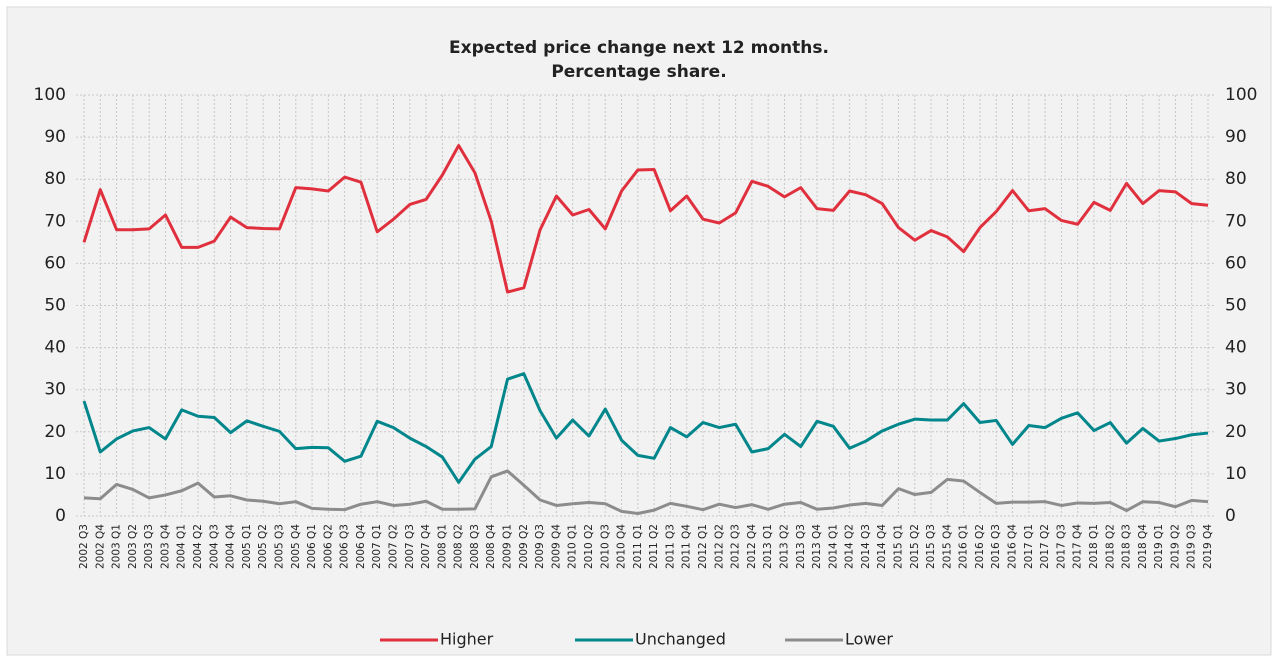 The width and height of the screenshot is (1278, 662). What do you see at coordinates (231, 546) in the screenshot?
I see `x-tick-label: 2004 Q4` at bounding box center [231, 546].